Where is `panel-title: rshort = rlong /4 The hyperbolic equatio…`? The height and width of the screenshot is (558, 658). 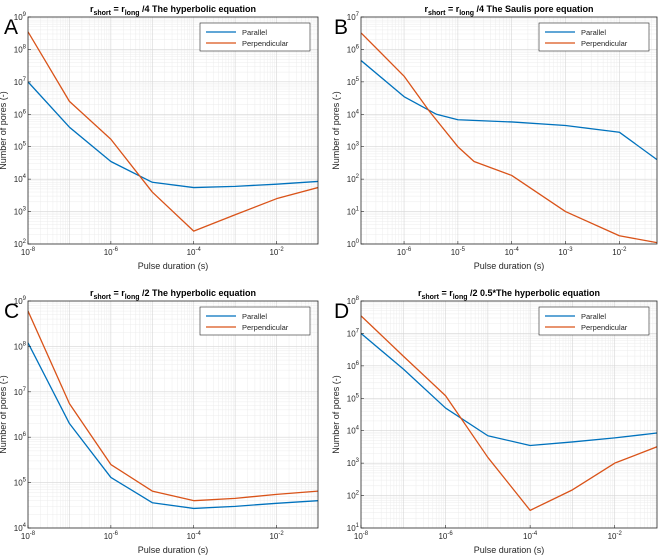 panel-title: rshort = rlong /4 The hyperbolic equatio… is located at coordinates (173, 10).